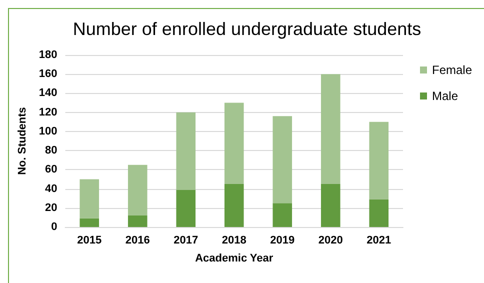  What do you see at coordinates (137, 240) in the screenshot?
I see `x-tick-label: 2016` at bounding box center [137, 240].